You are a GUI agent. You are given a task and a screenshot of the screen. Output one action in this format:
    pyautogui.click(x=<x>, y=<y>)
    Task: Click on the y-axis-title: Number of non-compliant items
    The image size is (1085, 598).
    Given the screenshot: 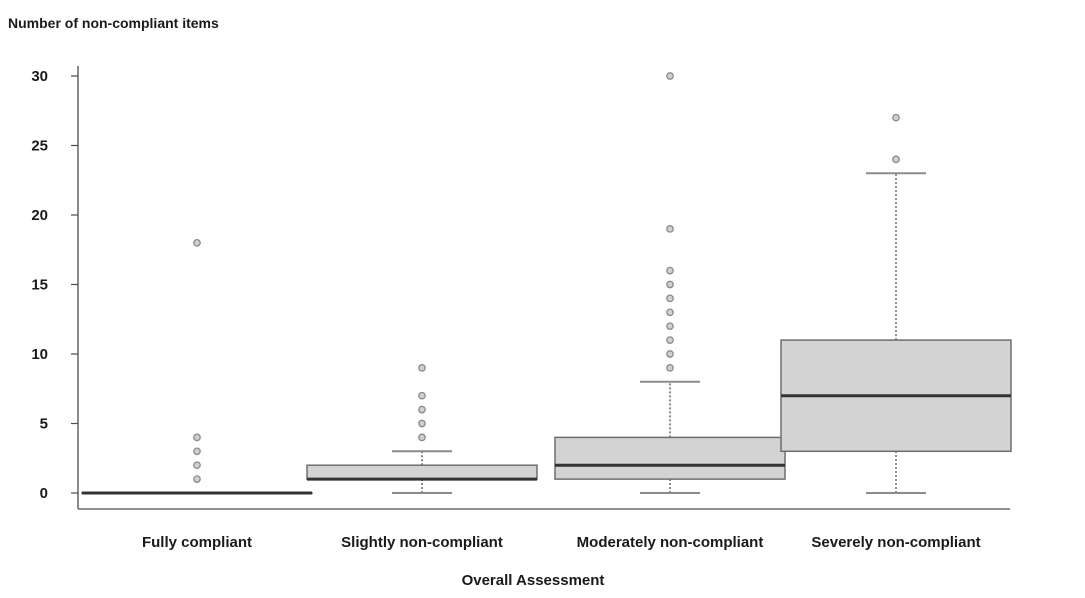 What is the action you would take?
    pyautogui.click(x=113, y=23)
    